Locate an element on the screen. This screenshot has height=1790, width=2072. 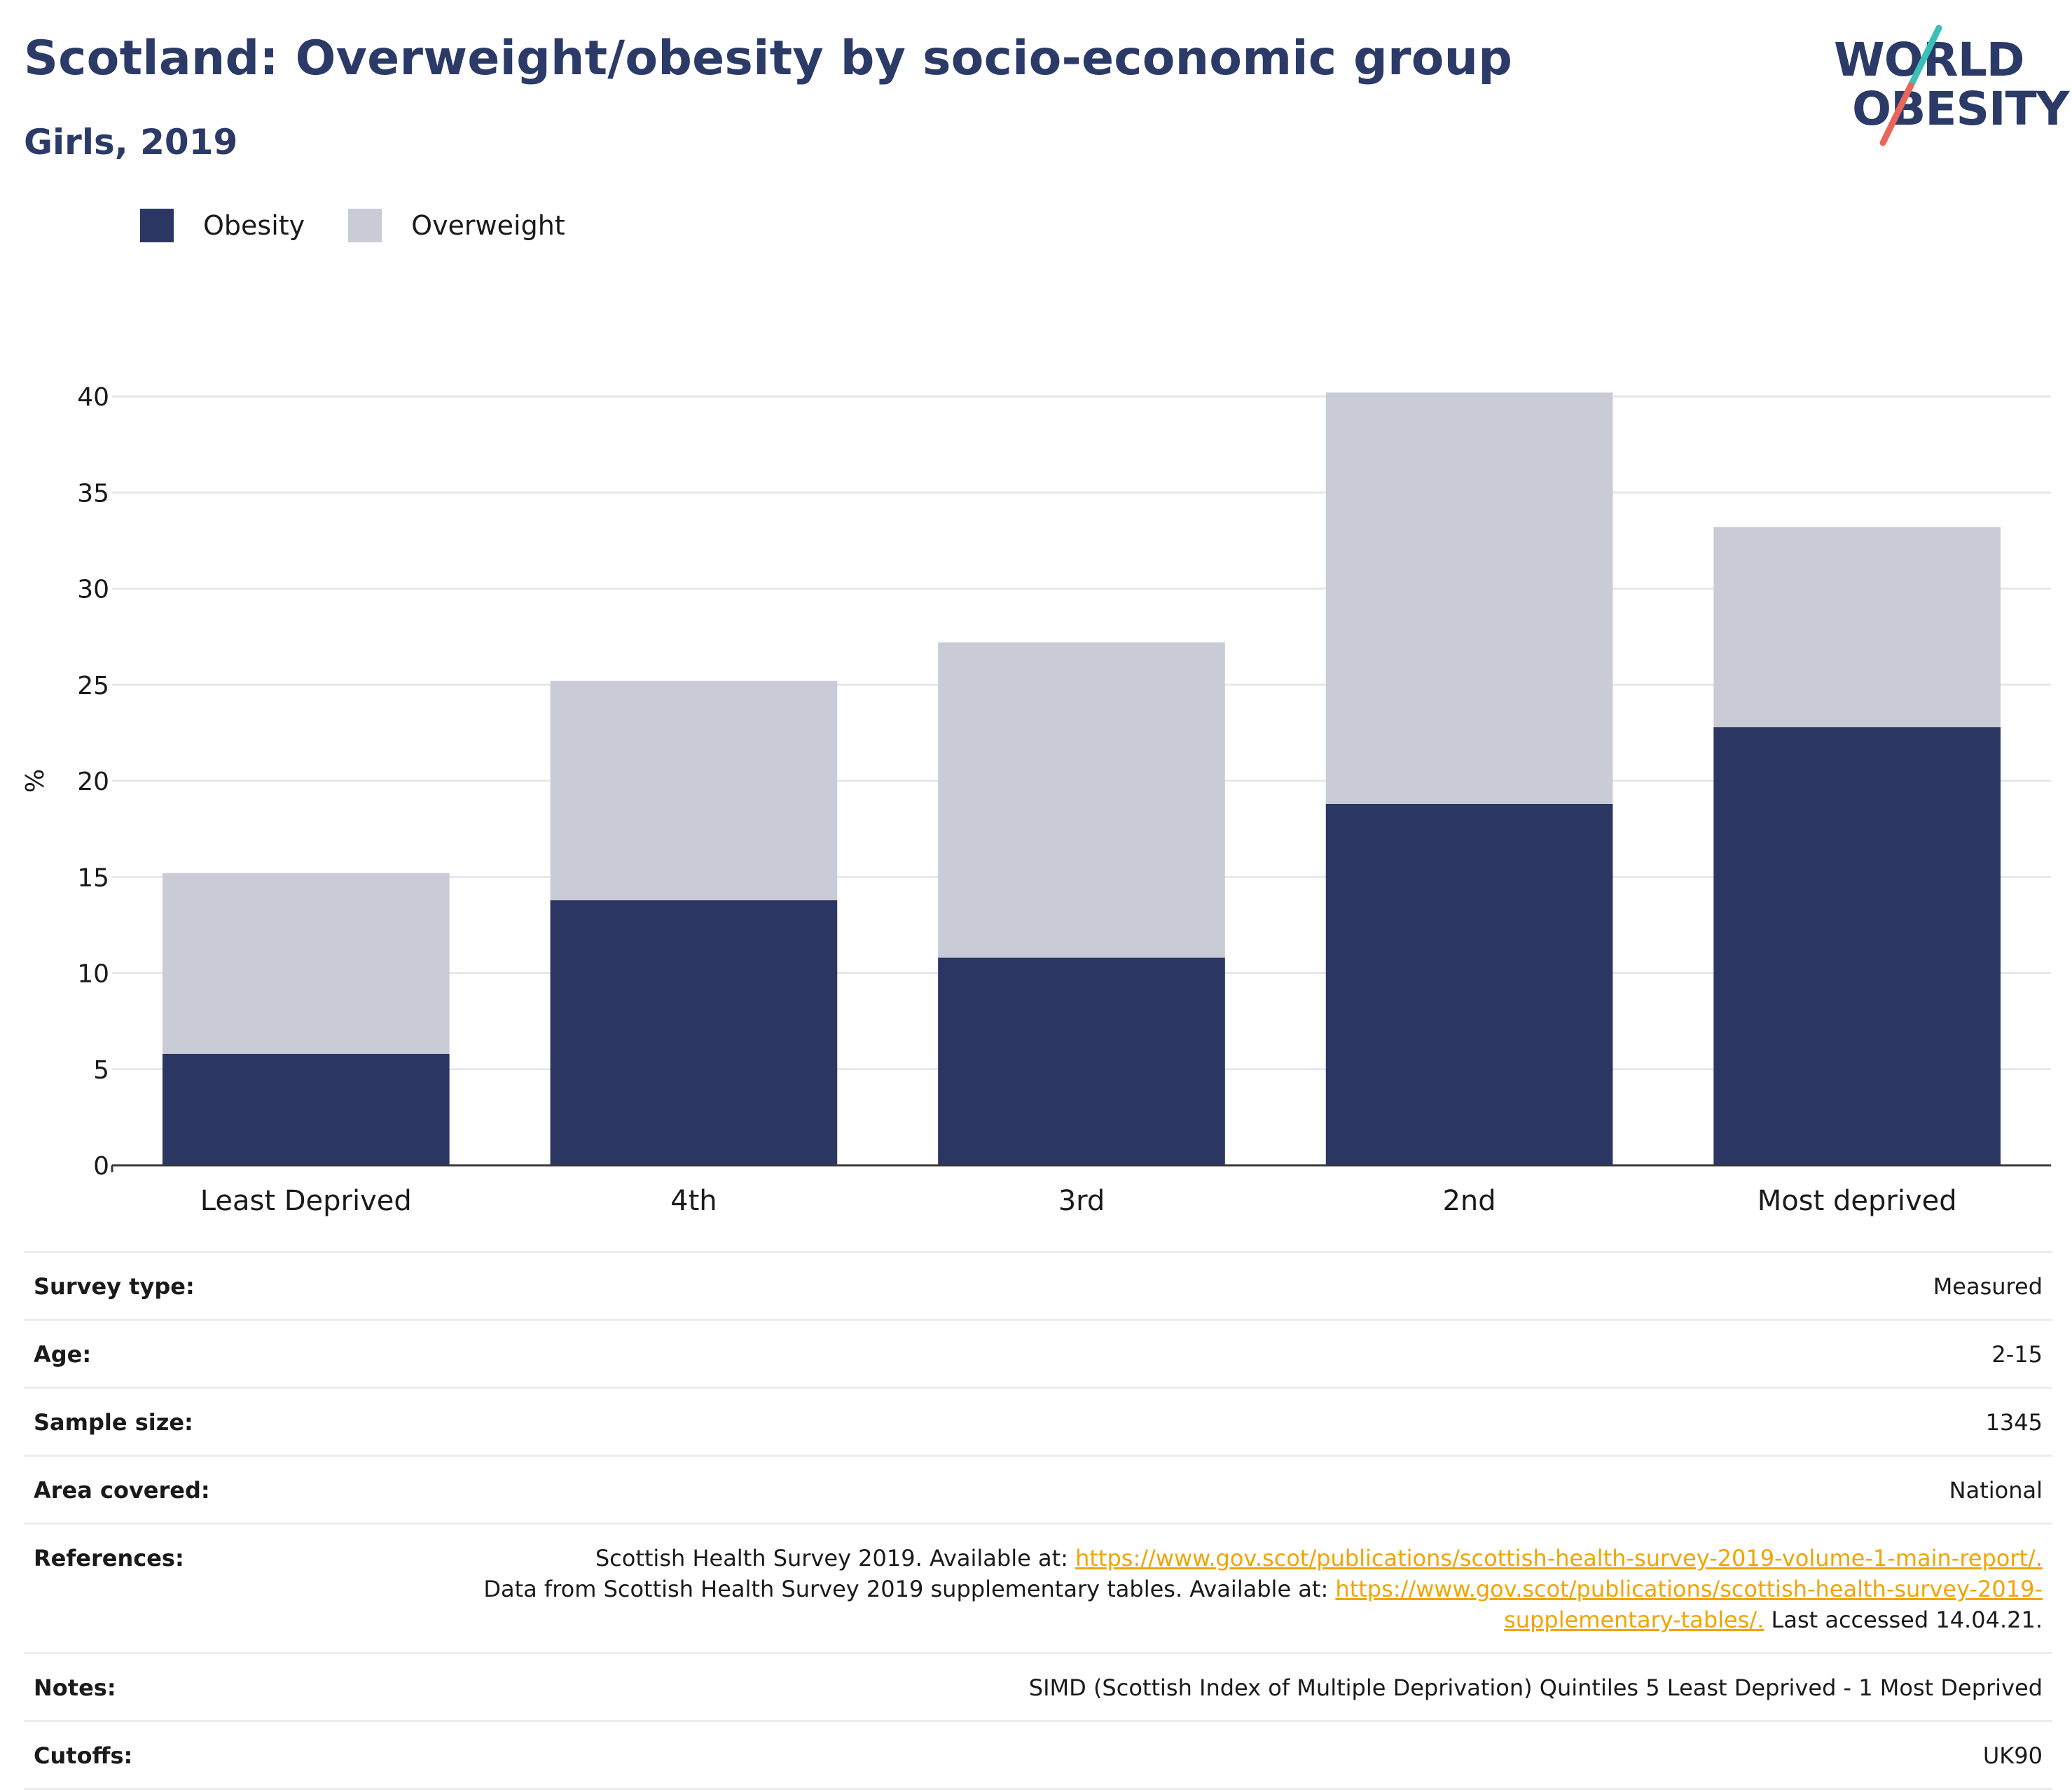
x-tick-label: Least Deprived is located at coordinates (306, 1201).